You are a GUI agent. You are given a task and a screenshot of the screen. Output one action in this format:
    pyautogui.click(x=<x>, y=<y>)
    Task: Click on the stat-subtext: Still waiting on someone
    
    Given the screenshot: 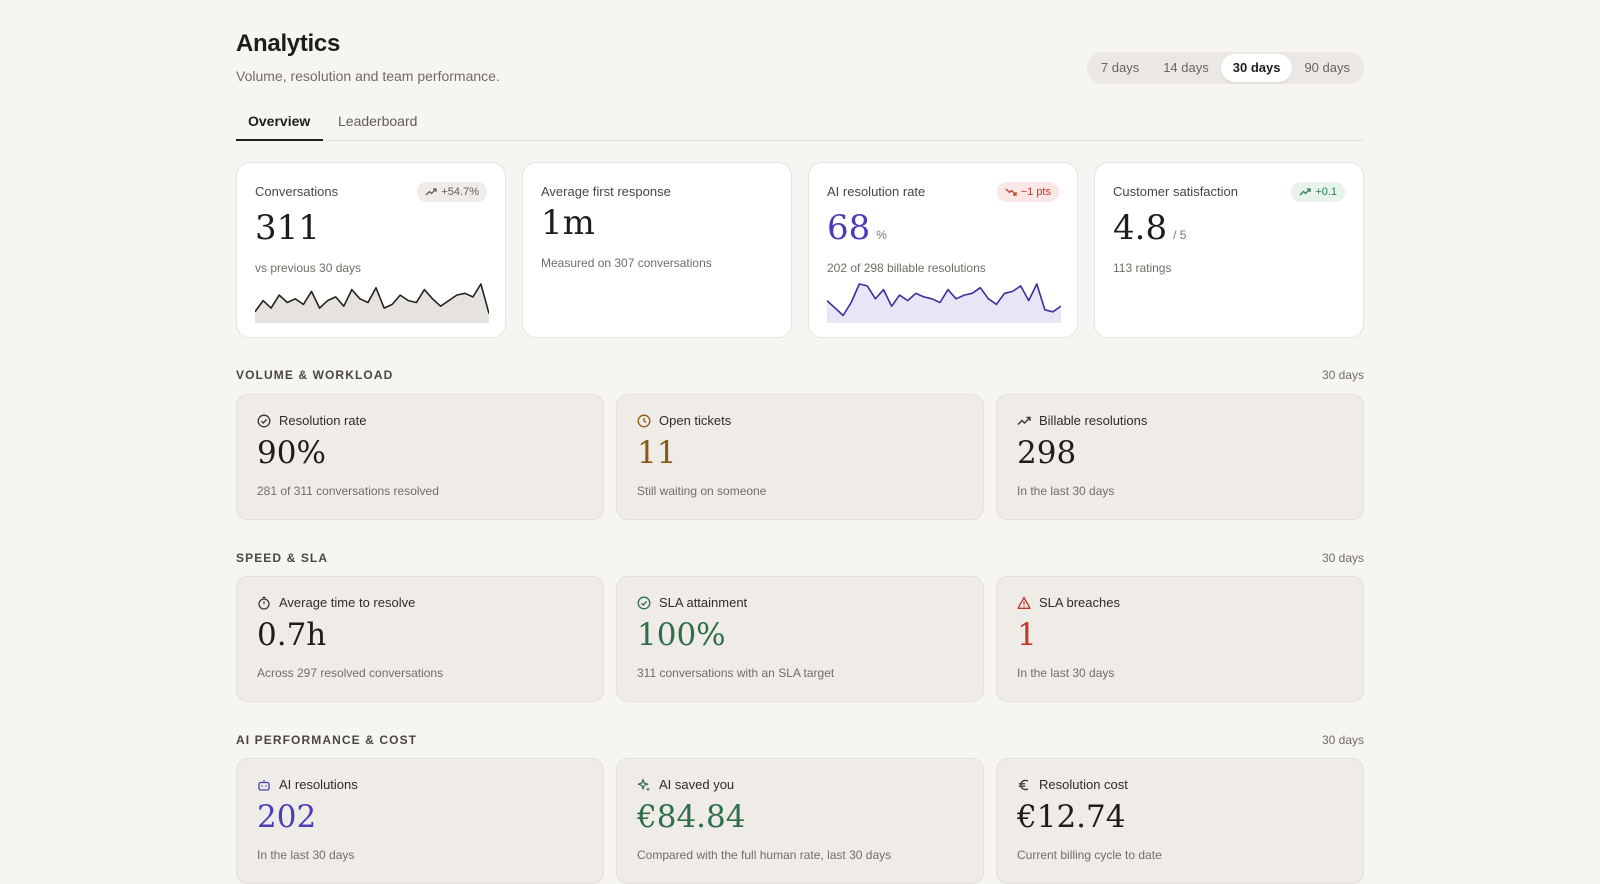 What is the action you would take?
    pyautogui.click(x=702, y=491)
    